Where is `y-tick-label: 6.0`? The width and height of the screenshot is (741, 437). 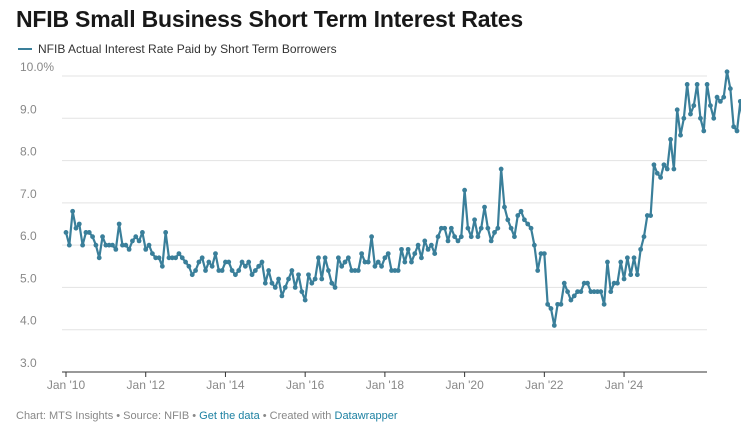 y-tick-label: 6.0 is located at coordinates (28, 236).